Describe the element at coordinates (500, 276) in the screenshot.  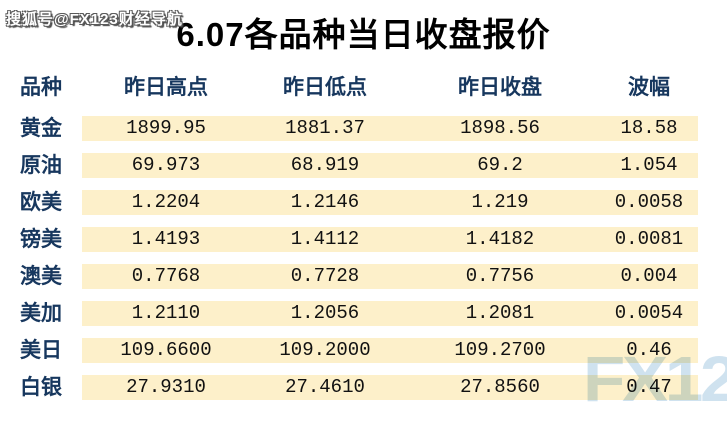
I see `close-value-cell: 0.7756` at that location.